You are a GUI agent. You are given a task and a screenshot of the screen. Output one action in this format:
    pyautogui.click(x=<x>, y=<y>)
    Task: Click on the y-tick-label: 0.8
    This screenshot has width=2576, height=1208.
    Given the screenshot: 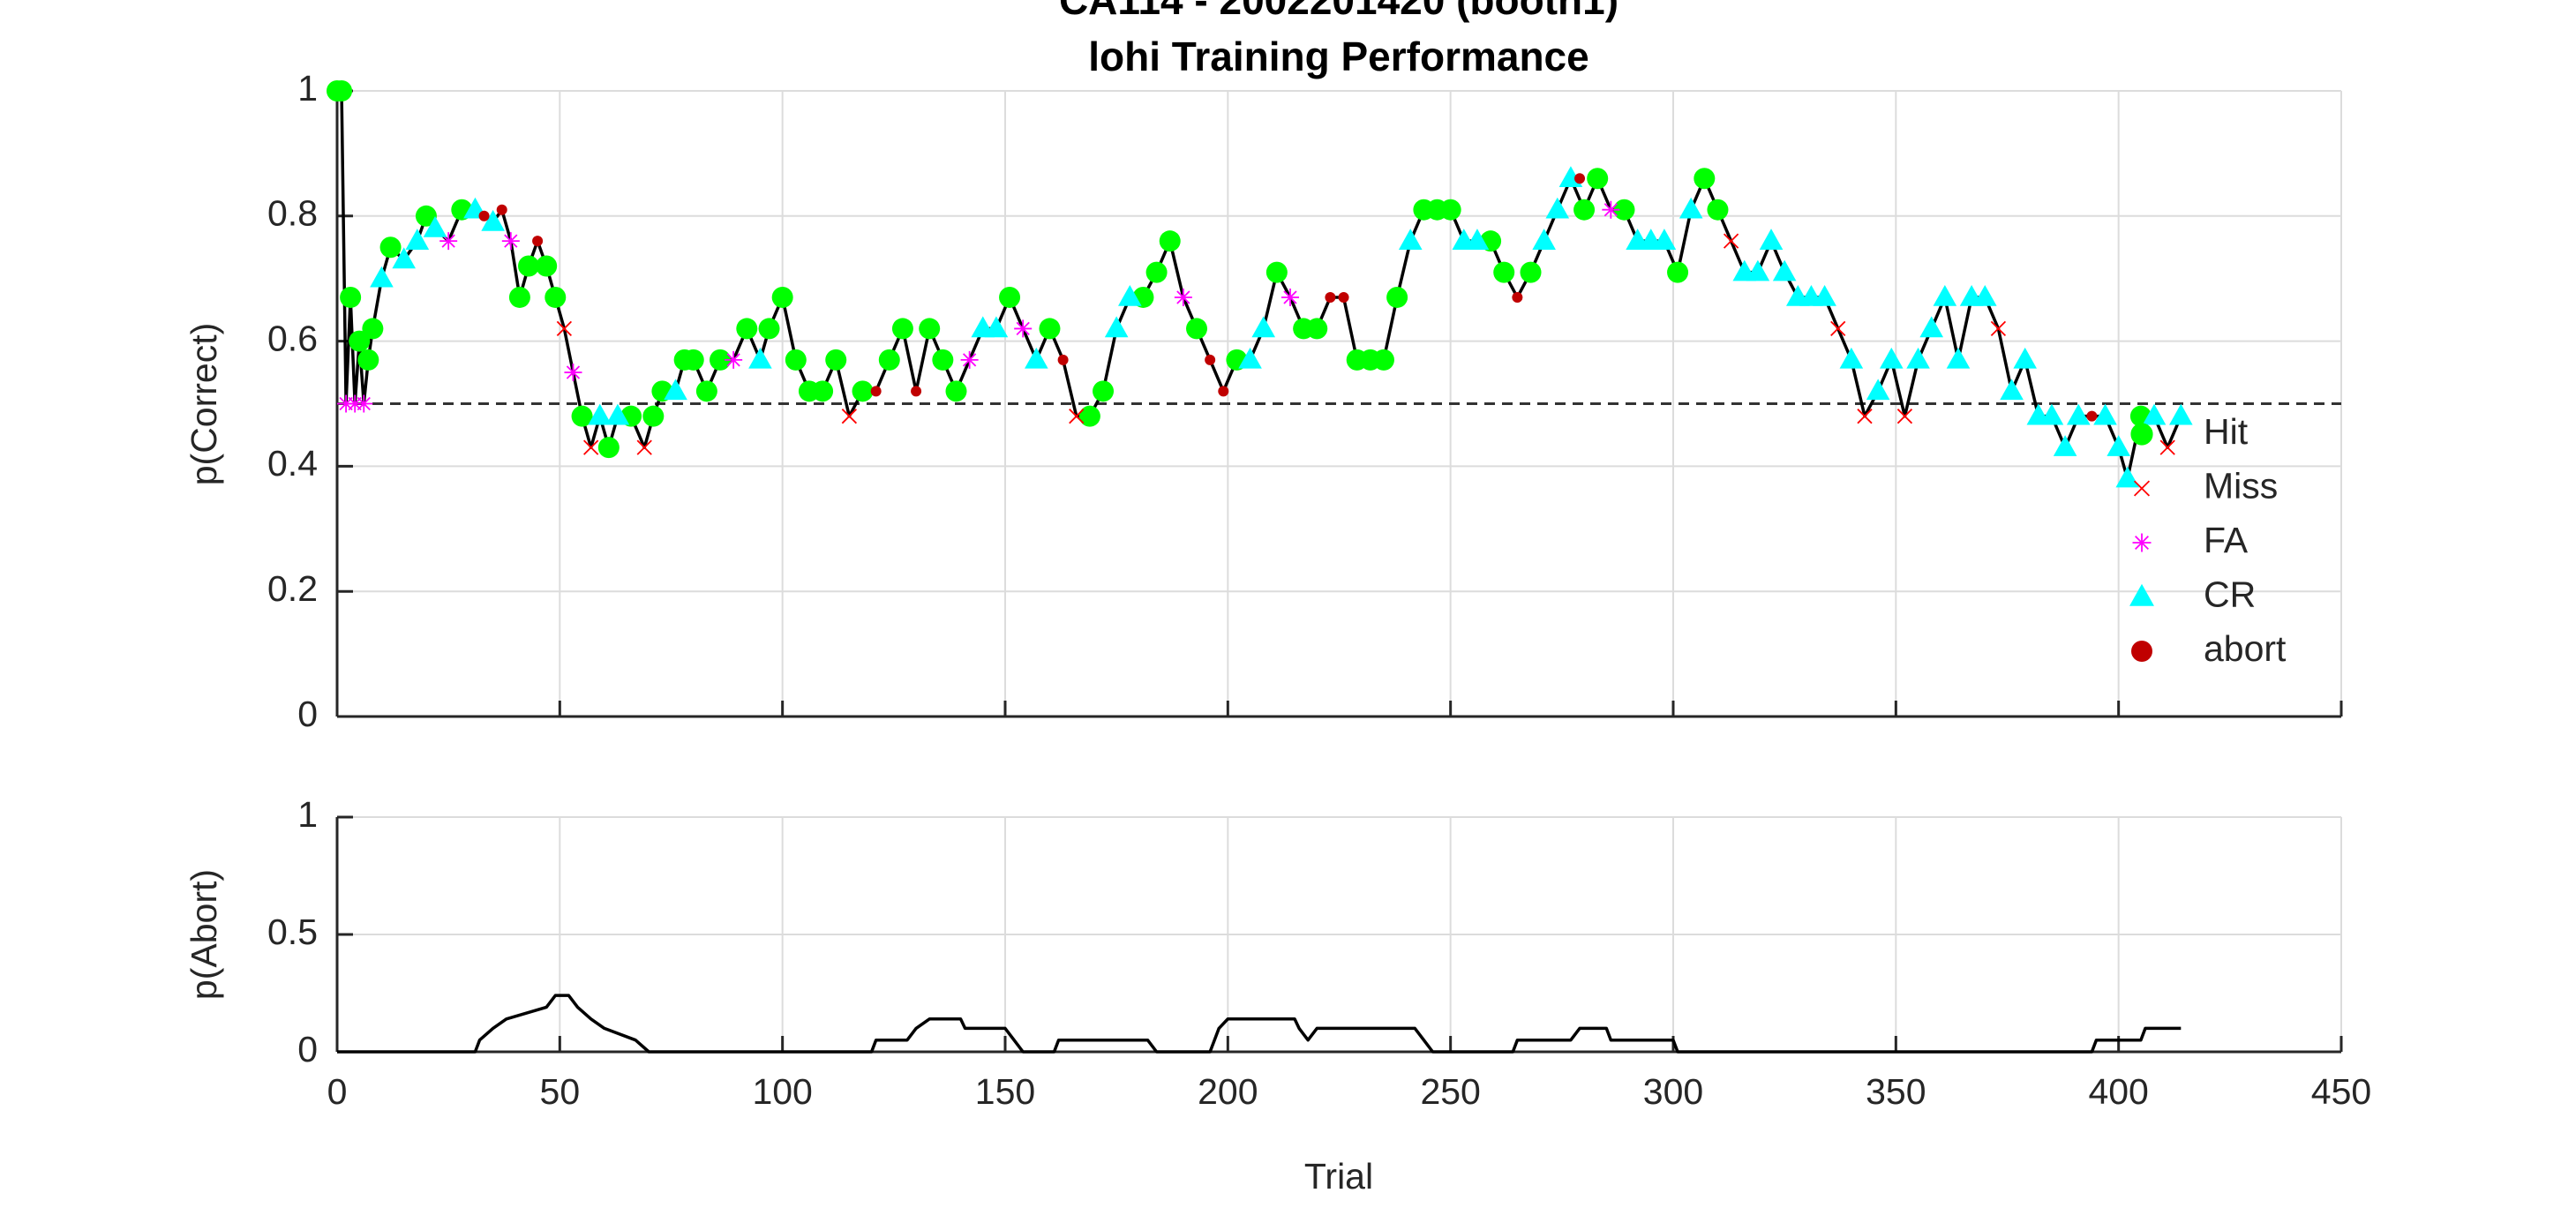 What is the action you would take?
    pyautogui.click(x=292, y=213)
    